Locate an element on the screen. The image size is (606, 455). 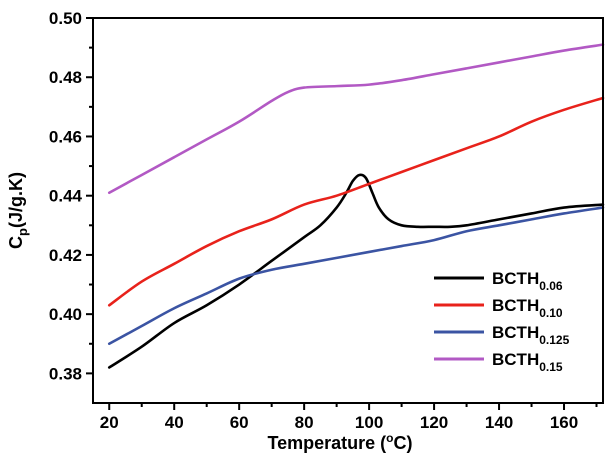
legend-label-0.10: BCTH0.10 is located at coordinates (527, 308).